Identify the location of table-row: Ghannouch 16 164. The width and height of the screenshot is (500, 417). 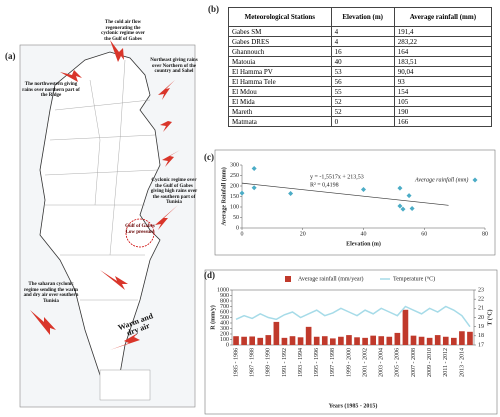
(360, 51).